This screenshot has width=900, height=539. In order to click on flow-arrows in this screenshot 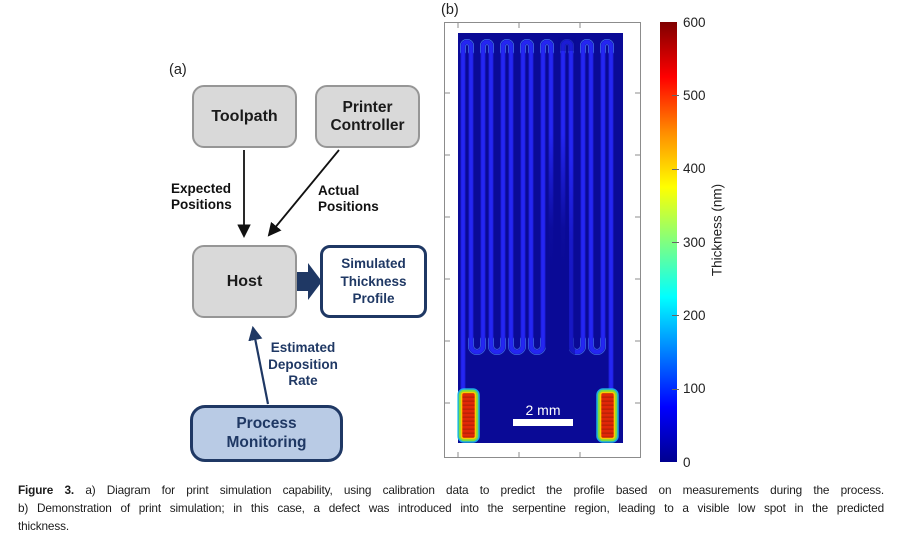, I will do `click(288, 277)`.